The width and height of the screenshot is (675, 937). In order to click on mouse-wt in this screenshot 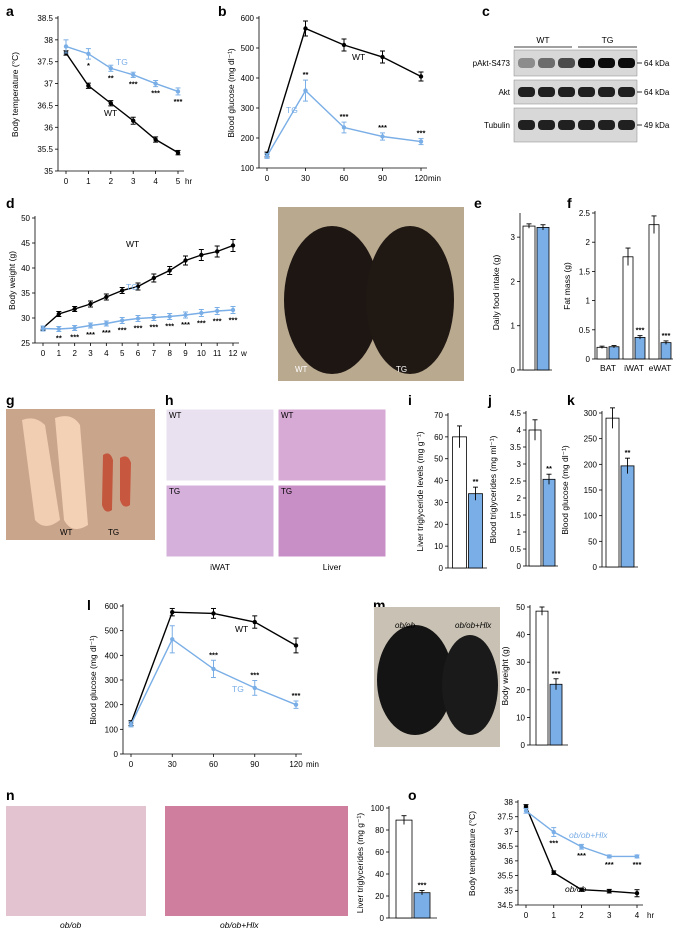, I will do `click(332, 300)`.